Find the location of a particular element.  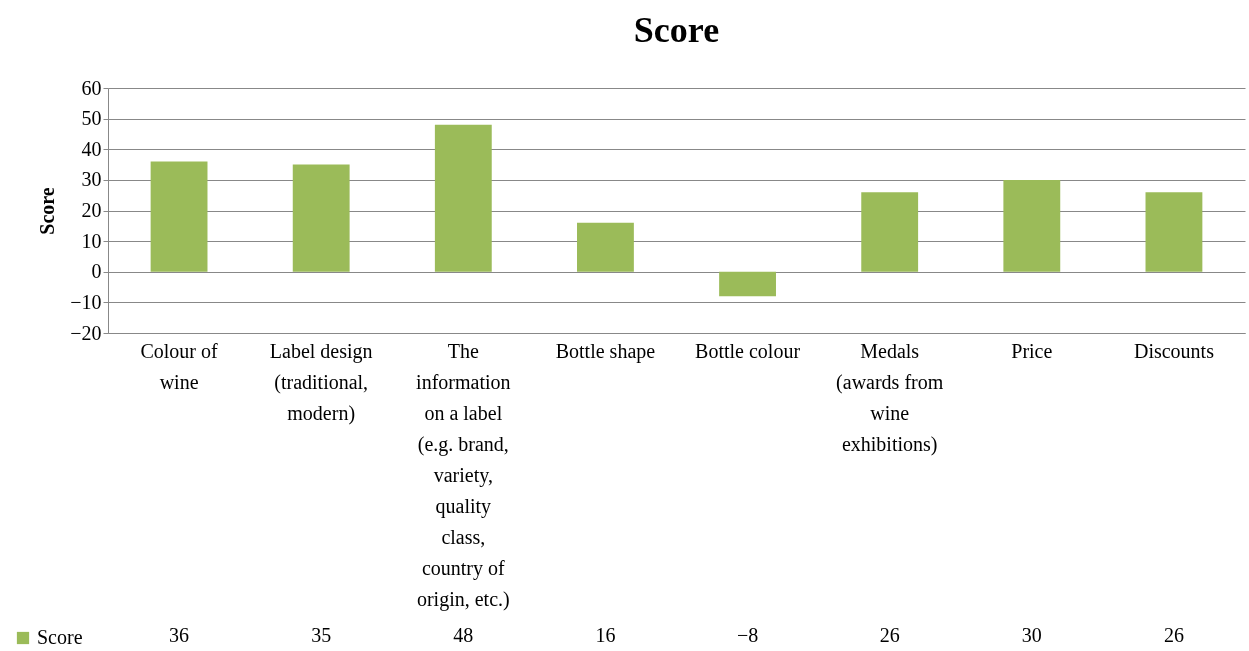

x-tick-label: Bottle colour is located at coordinates (748, 350).